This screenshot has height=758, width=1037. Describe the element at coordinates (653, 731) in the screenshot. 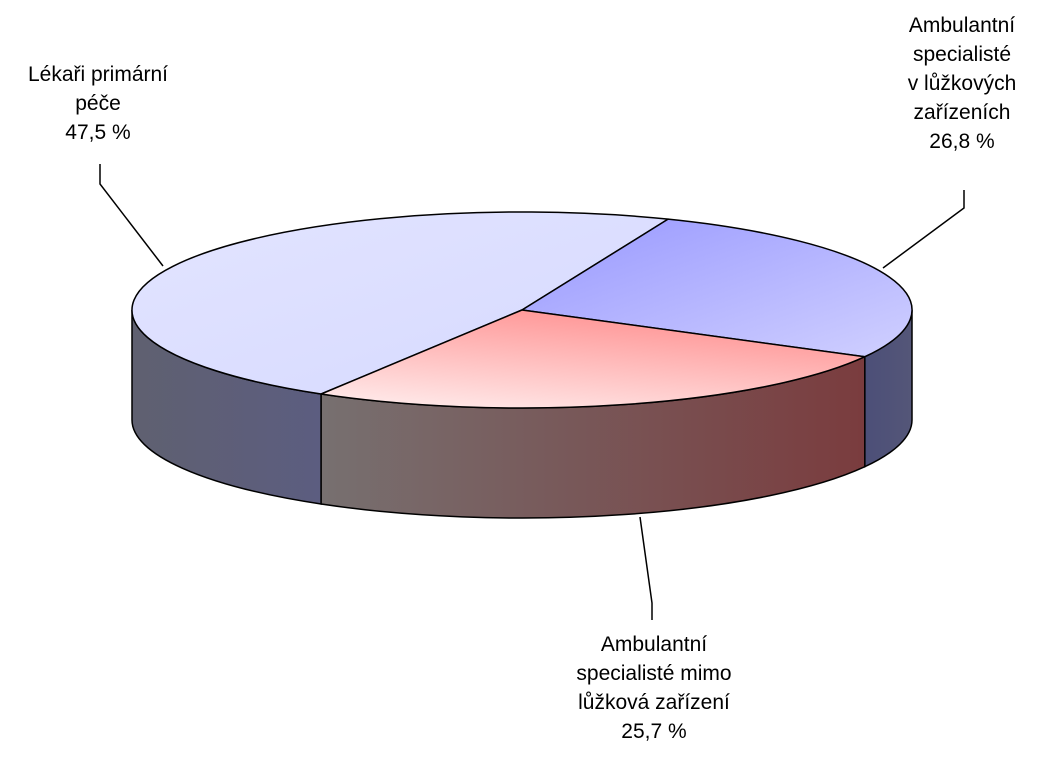

I see `slice-value-label: 25,7 %` at that location.